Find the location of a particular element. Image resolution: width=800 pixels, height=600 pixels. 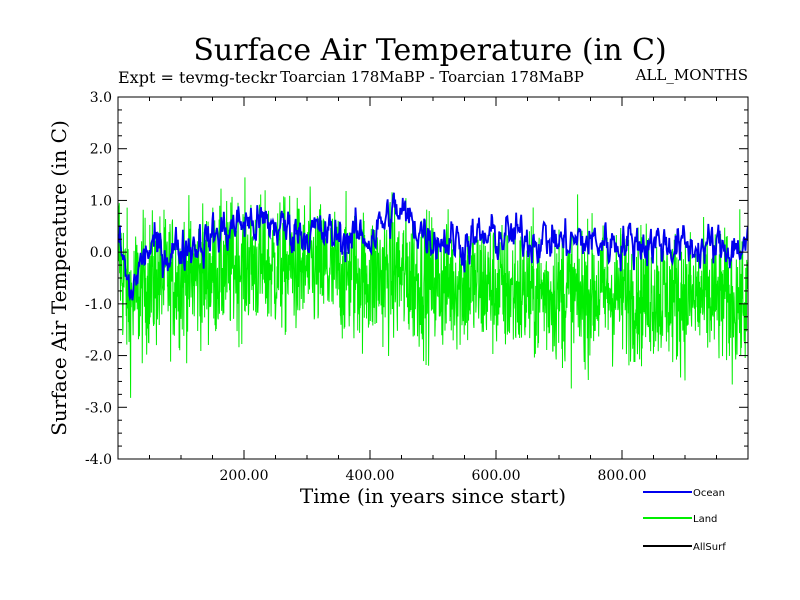

x-tick-label: 400.00 is located at coordinates (370, 476).